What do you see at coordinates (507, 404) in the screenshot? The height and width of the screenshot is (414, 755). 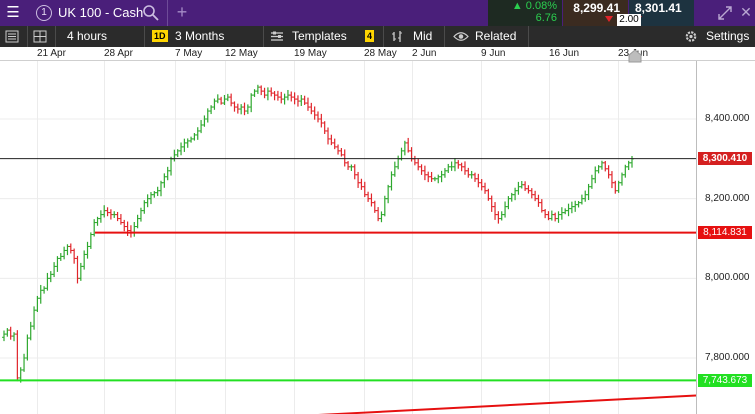 I see `trend-line-red` at bounding box center [507, 404].